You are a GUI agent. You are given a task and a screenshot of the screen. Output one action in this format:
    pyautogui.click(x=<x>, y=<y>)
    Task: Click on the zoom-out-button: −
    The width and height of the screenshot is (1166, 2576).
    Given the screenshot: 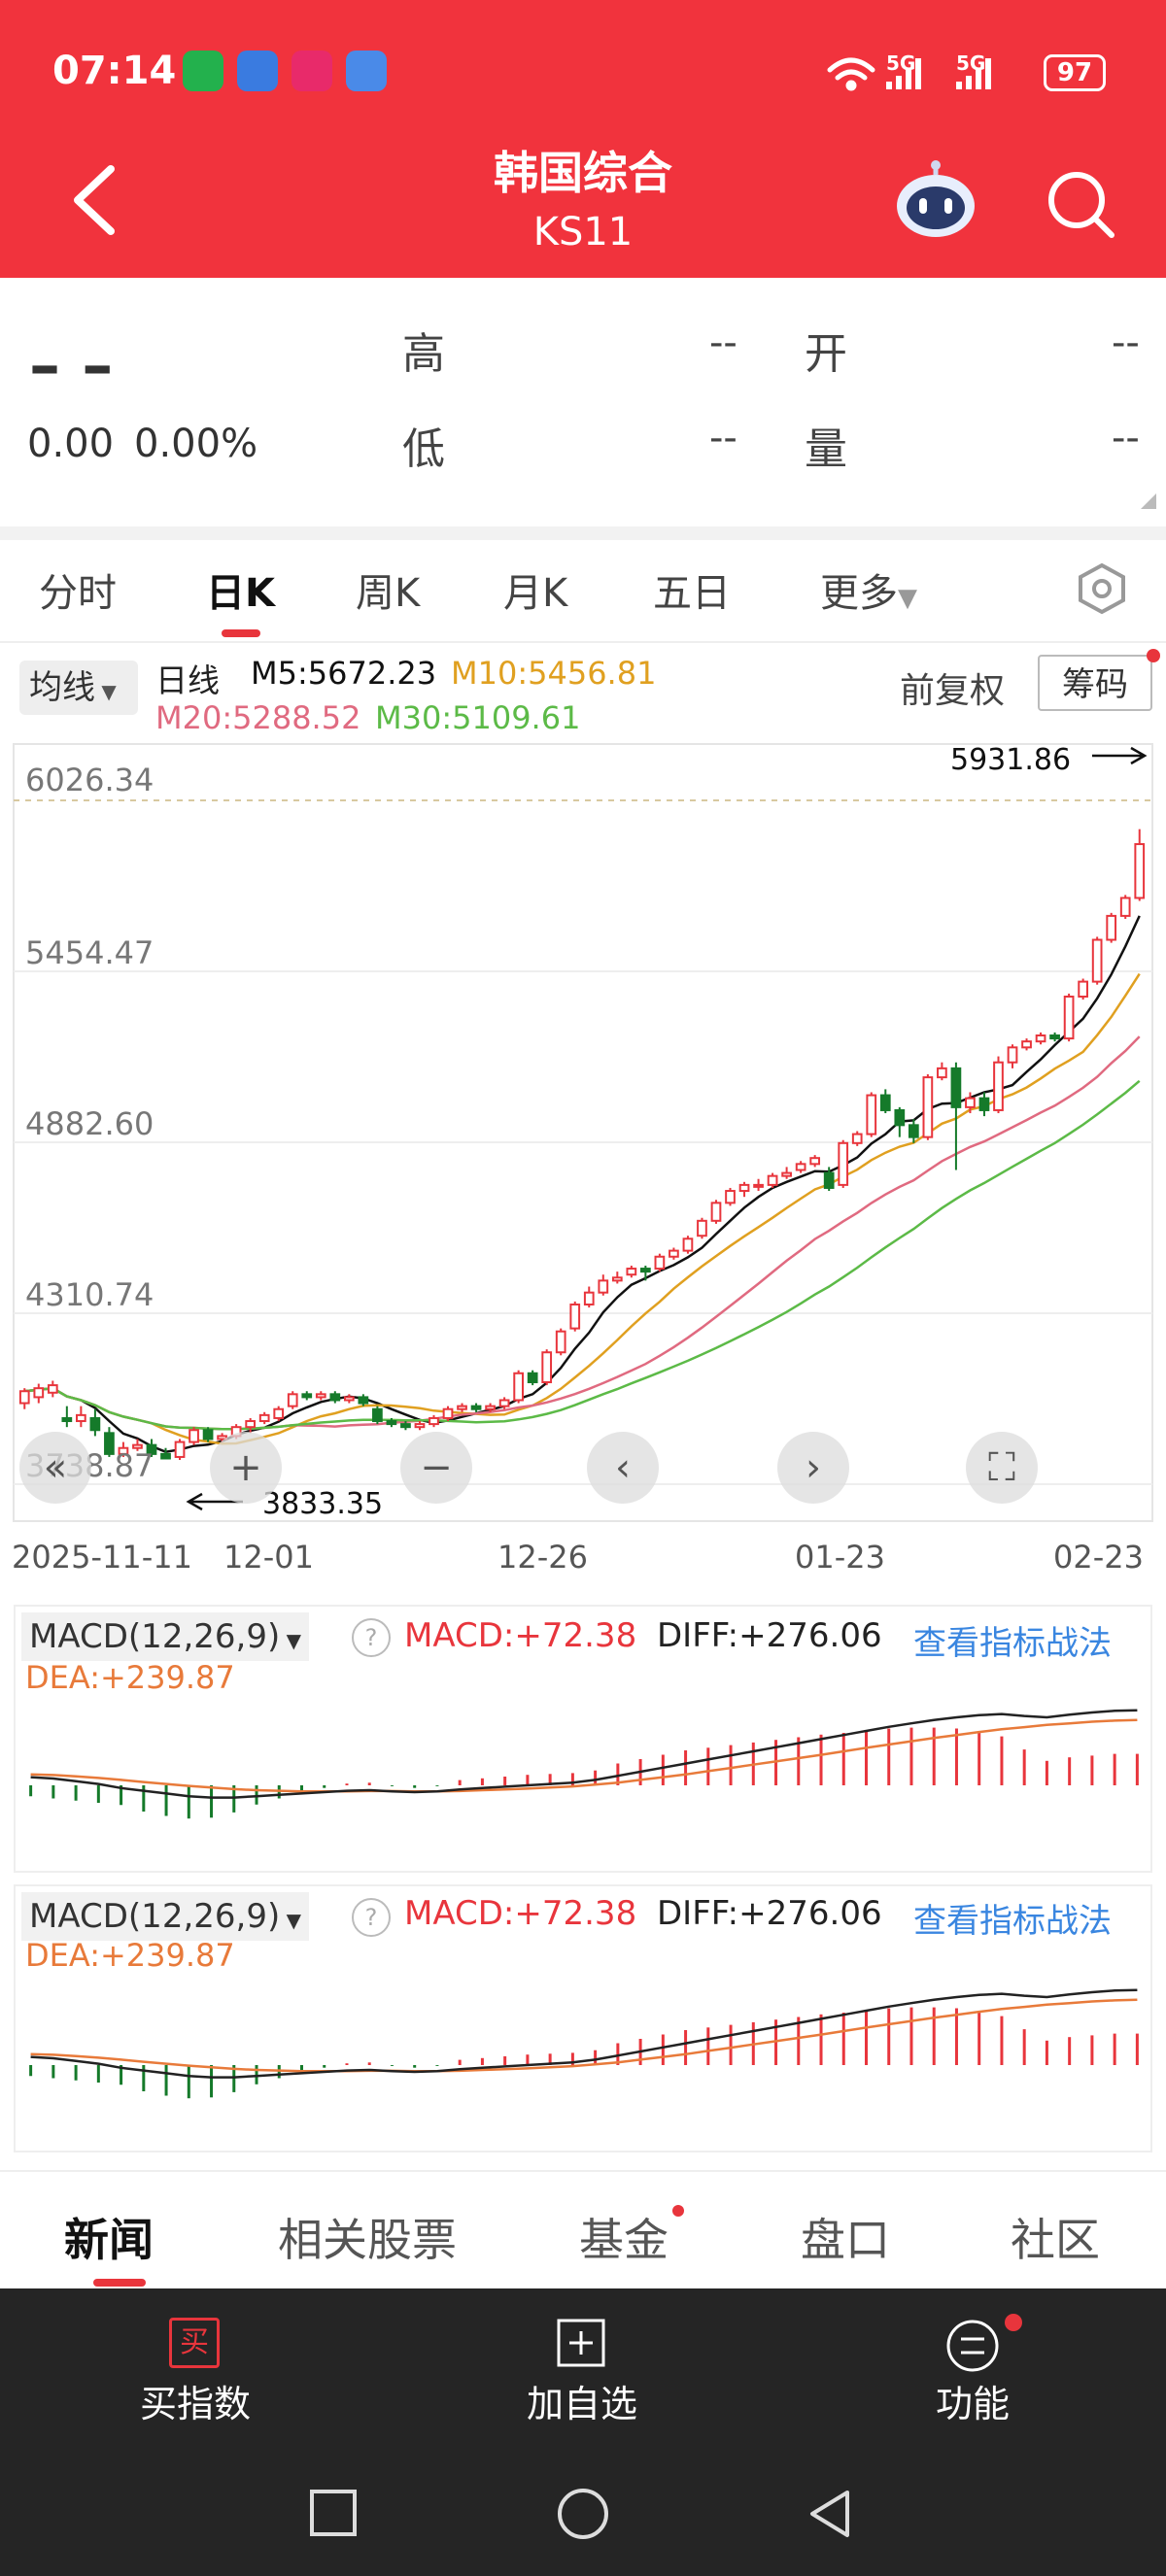 What is the action you would take?
    pyautogui.click(x=436, y=1468)
    